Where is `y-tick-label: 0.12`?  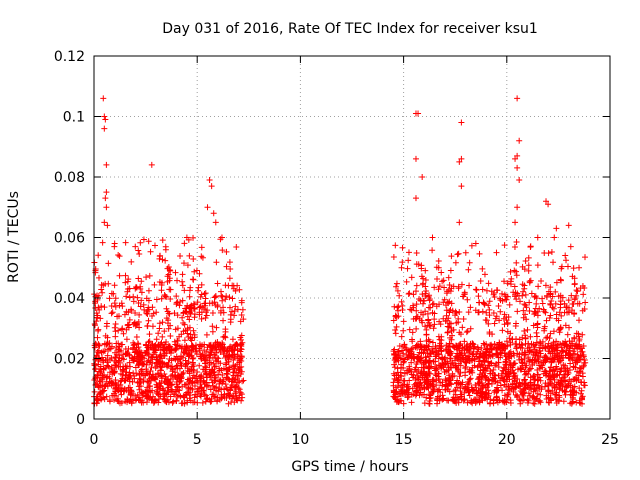
y-tick-label: 0.12 is located at coordinates (69, 57).